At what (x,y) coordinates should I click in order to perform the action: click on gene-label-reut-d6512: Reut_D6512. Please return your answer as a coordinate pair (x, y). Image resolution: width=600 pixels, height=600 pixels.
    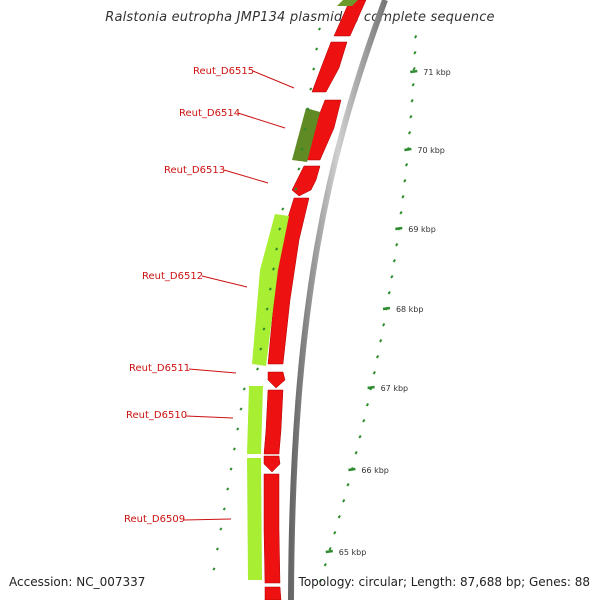
    Looking at the image, I should click on (172, 276).